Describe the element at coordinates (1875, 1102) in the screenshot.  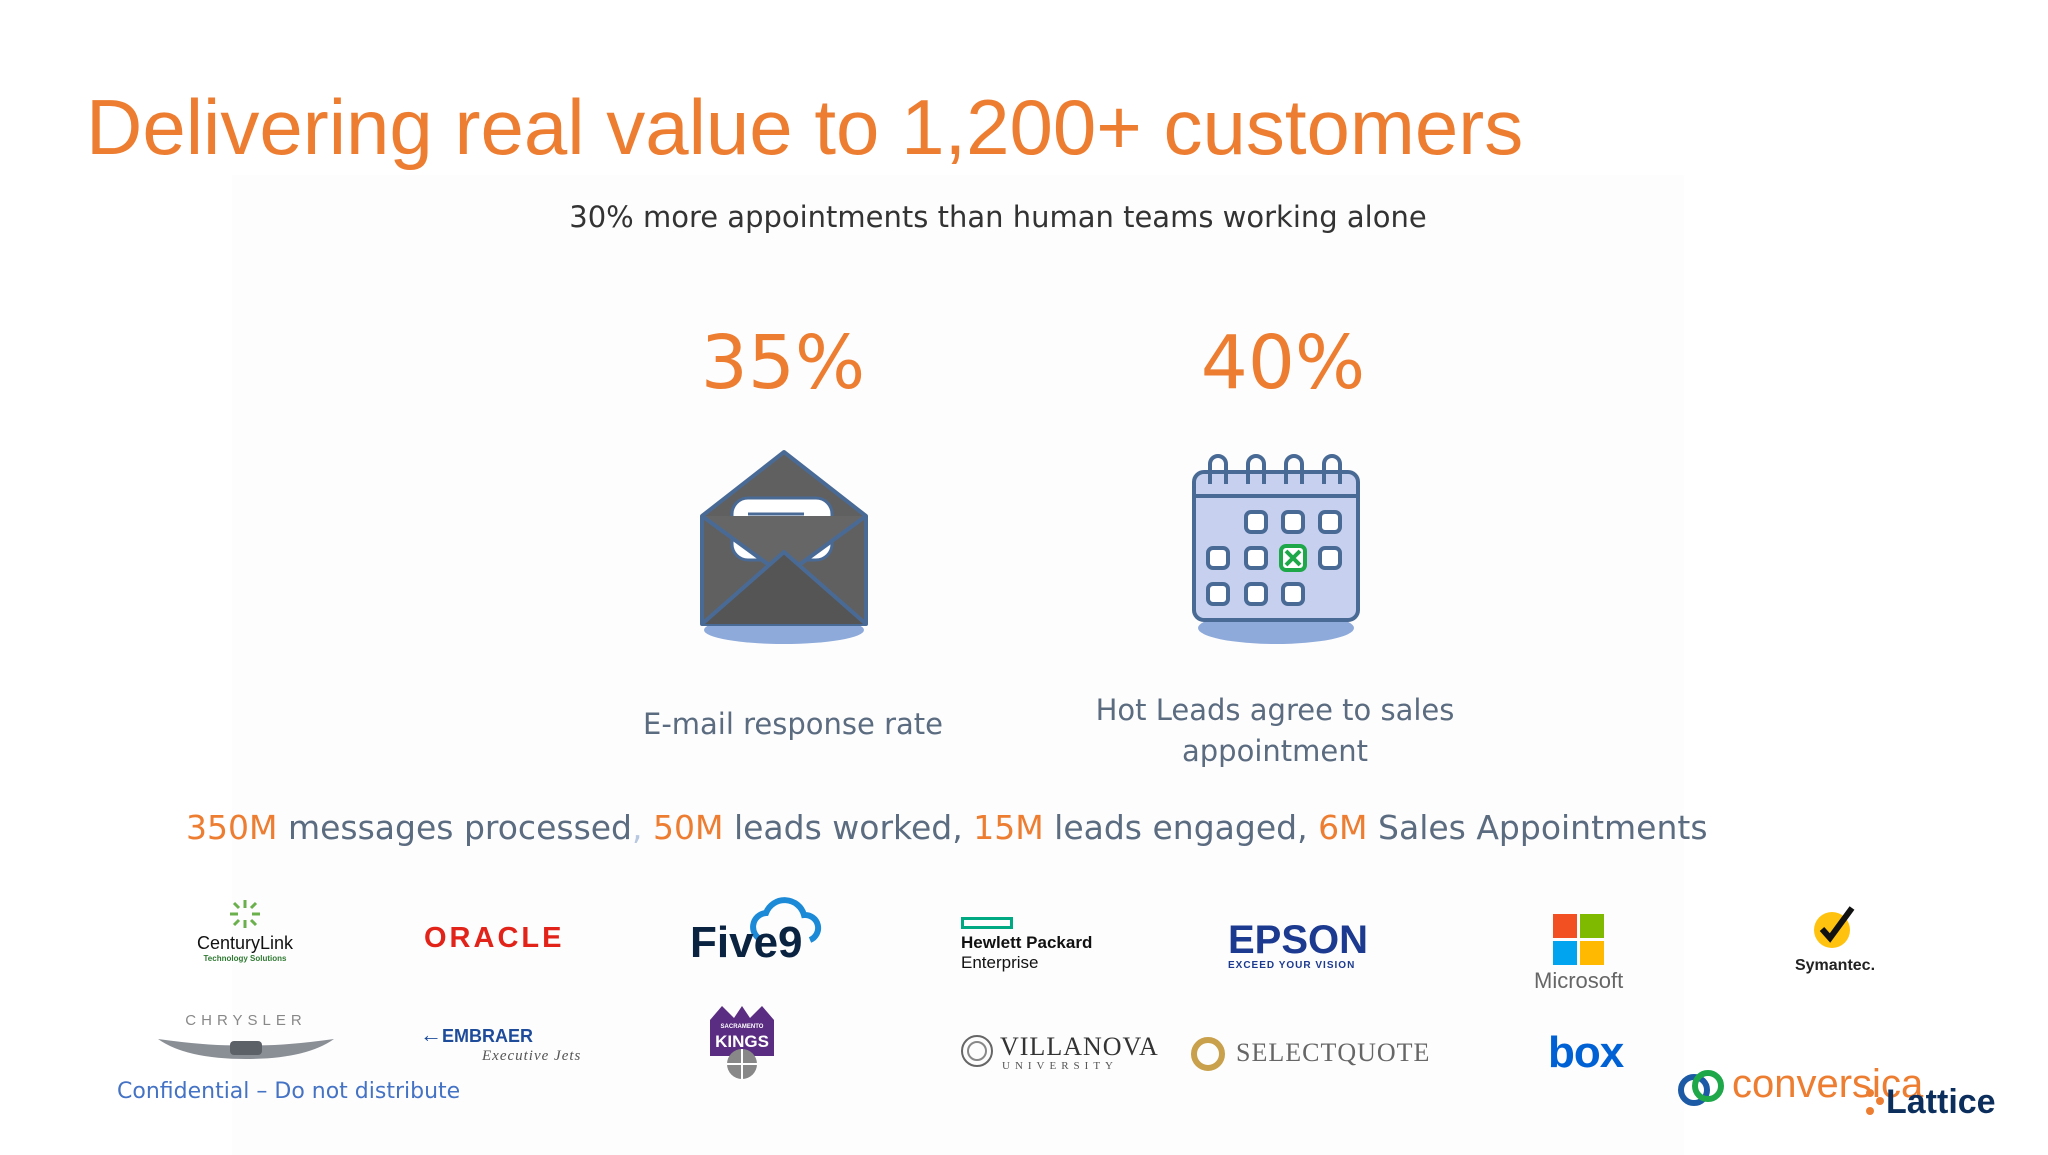
I see `lattice-dots-icon` at that location.